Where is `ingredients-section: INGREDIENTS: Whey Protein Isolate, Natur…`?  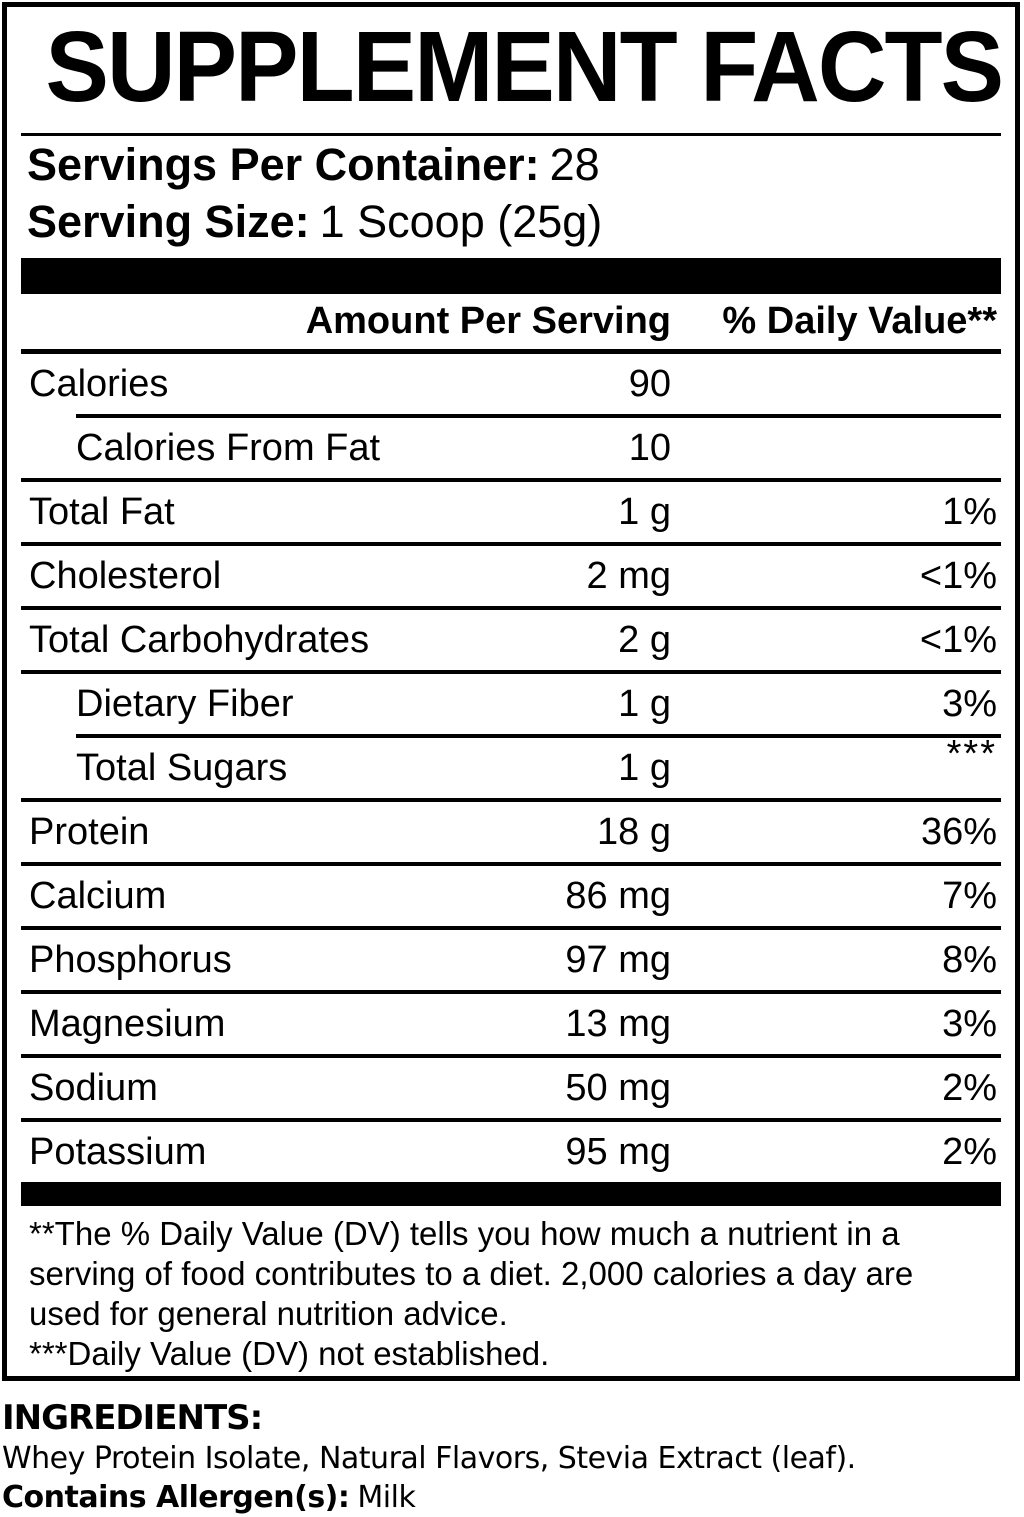
ingredients-section: INGREDIENTS: Whey Protein Isolate, Natur… is located at coordinates (513, 1457).